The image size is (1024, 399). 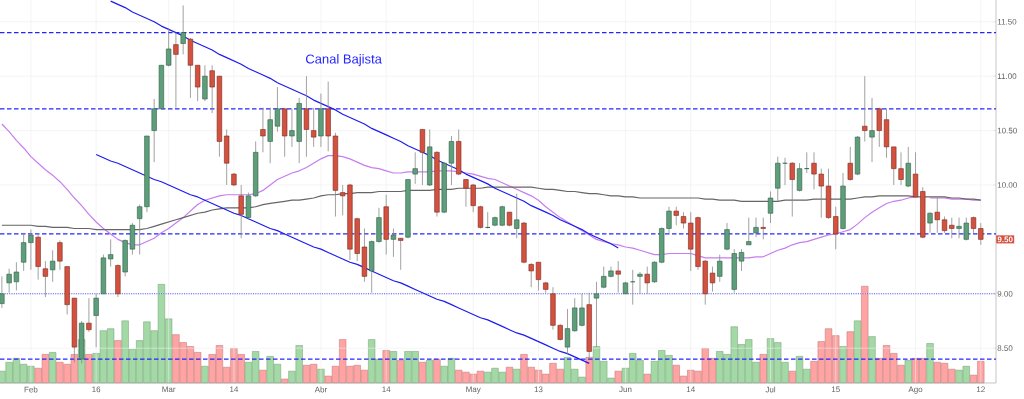 What do you see at coordinates (835, 389) in the screenshot?
I see `x-tick-label: 15` at bounding box center [835, 389].